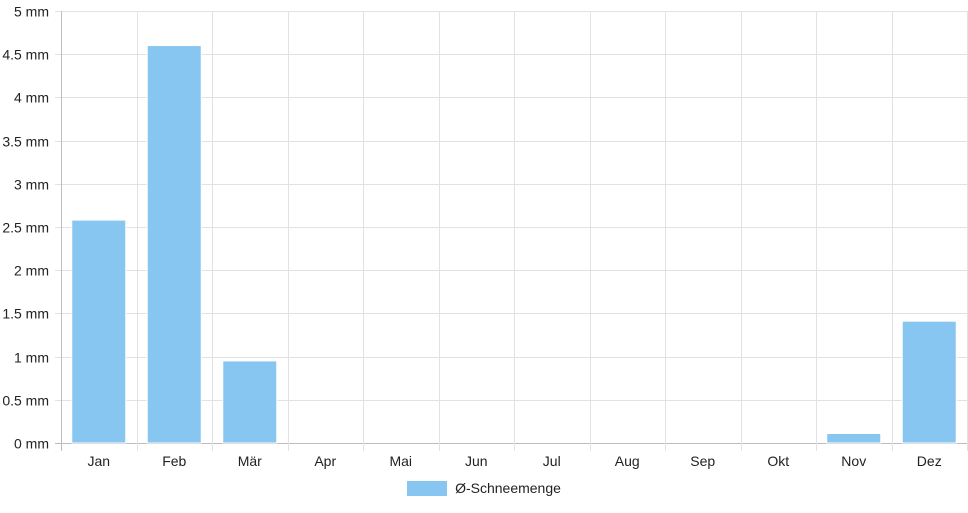 This screenshot has width=968, height=513. I want to click on y-tick-label: 0 mm, so click(31, 444).